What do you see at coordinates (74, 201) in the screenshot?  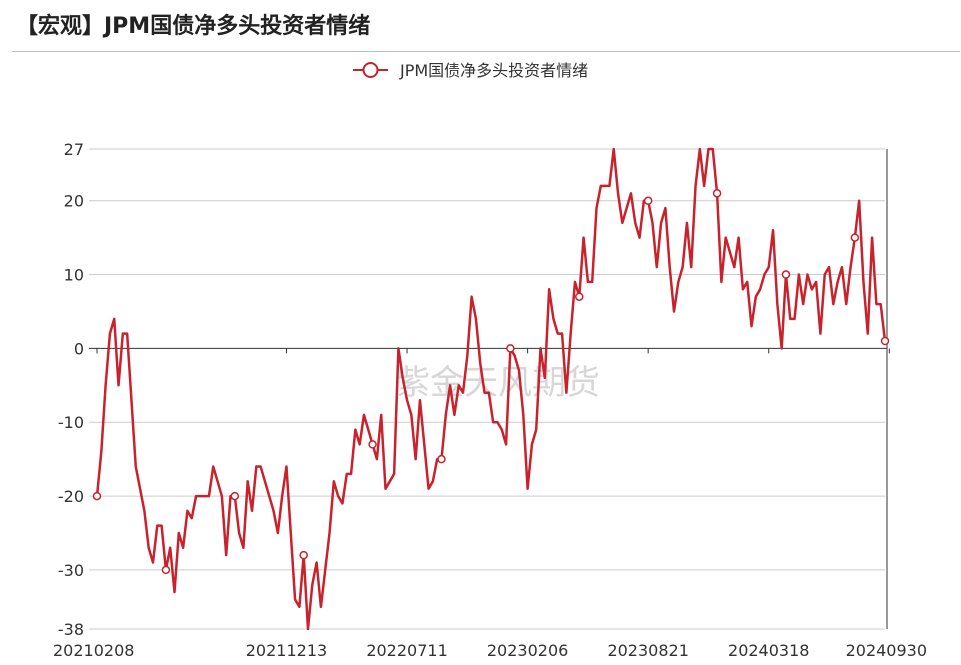 I see `y-tick-label: 20` at bounding box center [74, 201].